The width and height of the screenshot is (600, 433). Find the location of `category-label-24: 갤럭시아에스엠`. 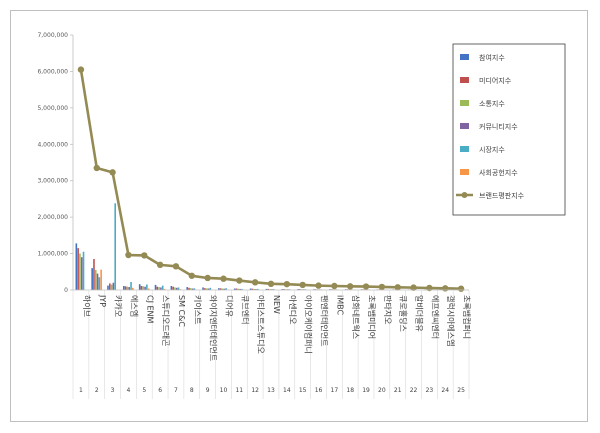

category-label-24: 갤럭시아에스엠 is located at coordinates (451, 321).